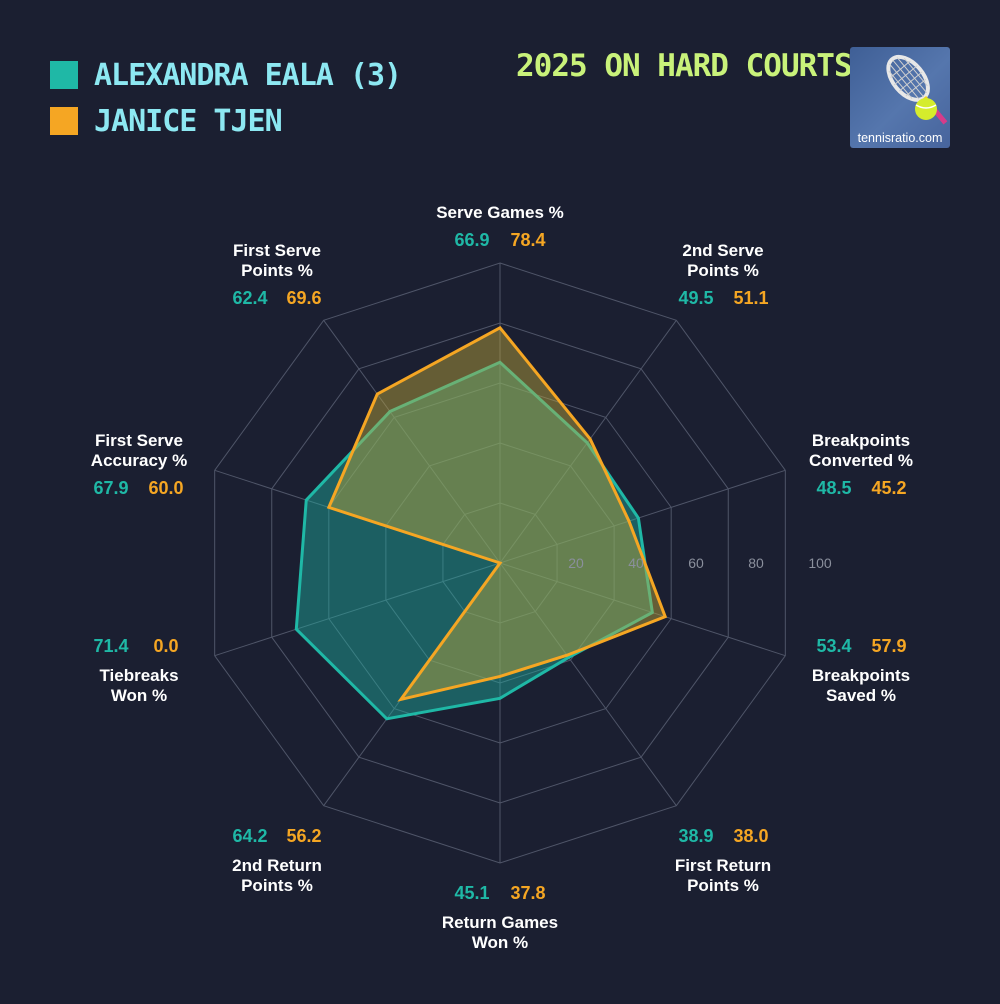 The image size is (1000, 1004). Describe the element at coordinates (500, 922) in the screenshot. I see `axis-label-5-line-0: Return Games` at that location.